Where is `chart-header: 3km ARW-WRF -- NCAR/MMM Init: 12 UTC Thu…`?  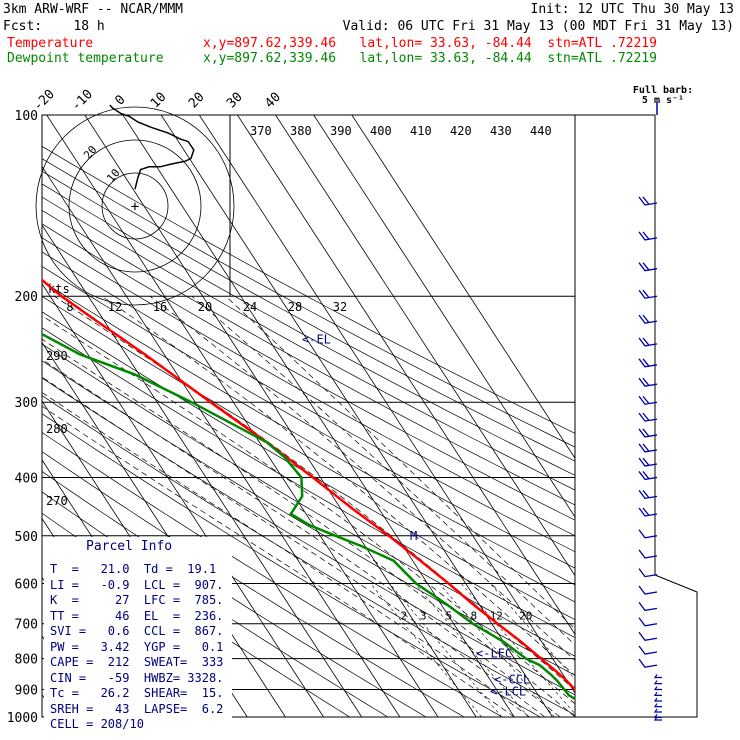 chart-header: 3km ARW-WRF -- NCAR/MMM Init: 12 UTC Thu… is located at coordinates (370, 35).